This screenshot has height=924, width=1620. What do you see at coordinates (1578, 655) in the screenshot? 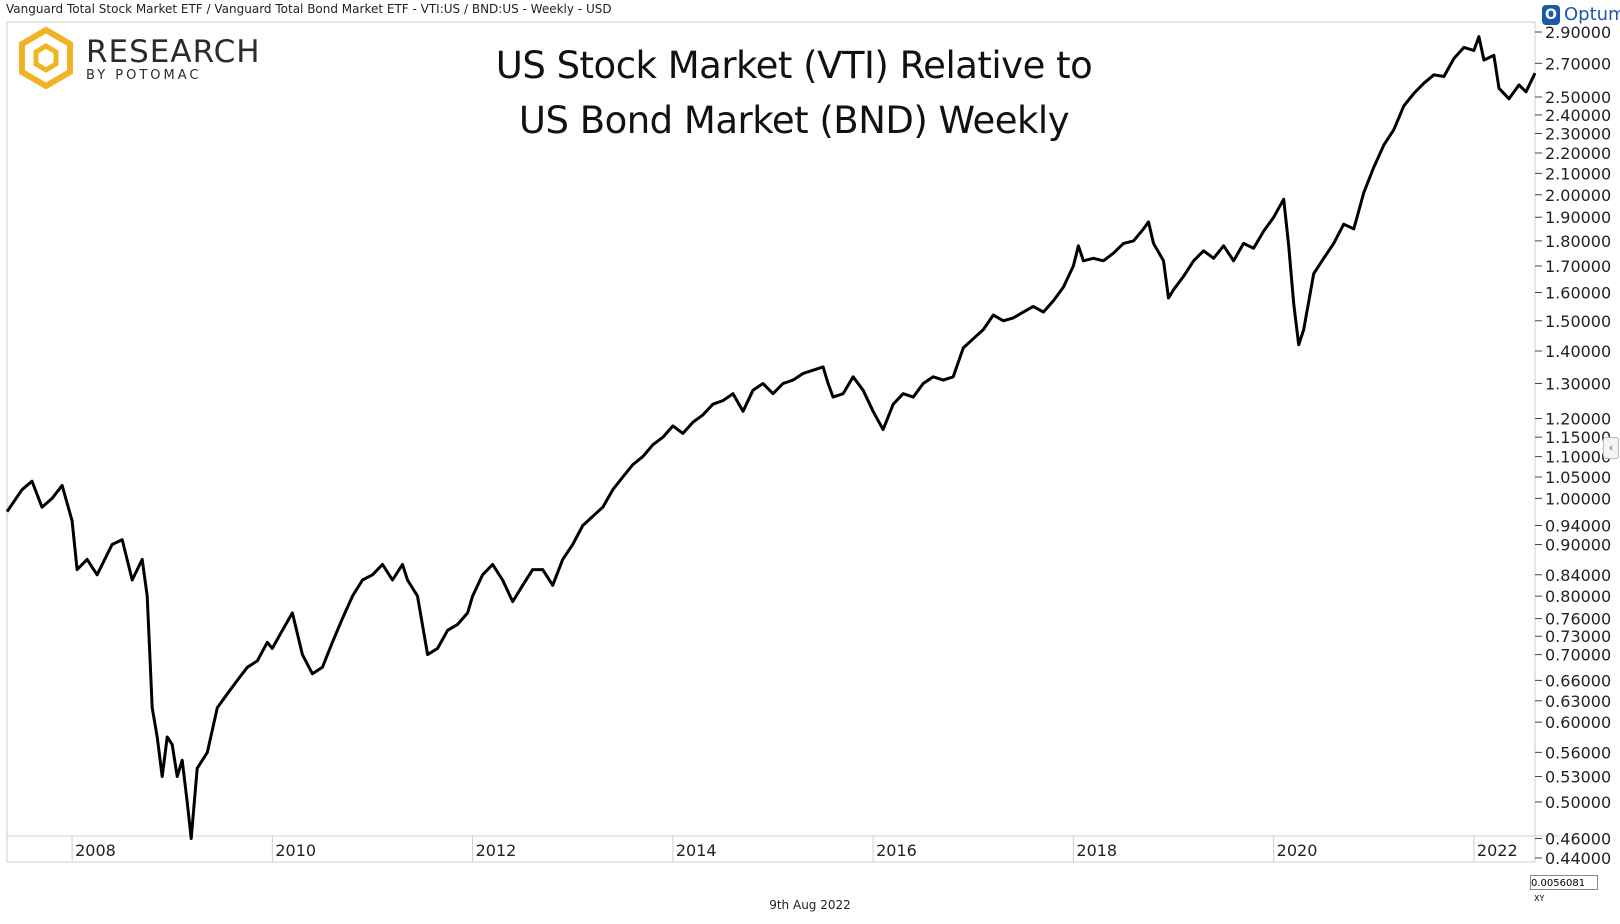
I see `y-tick-label: 0.70000` at bounding box center [1578, 655].